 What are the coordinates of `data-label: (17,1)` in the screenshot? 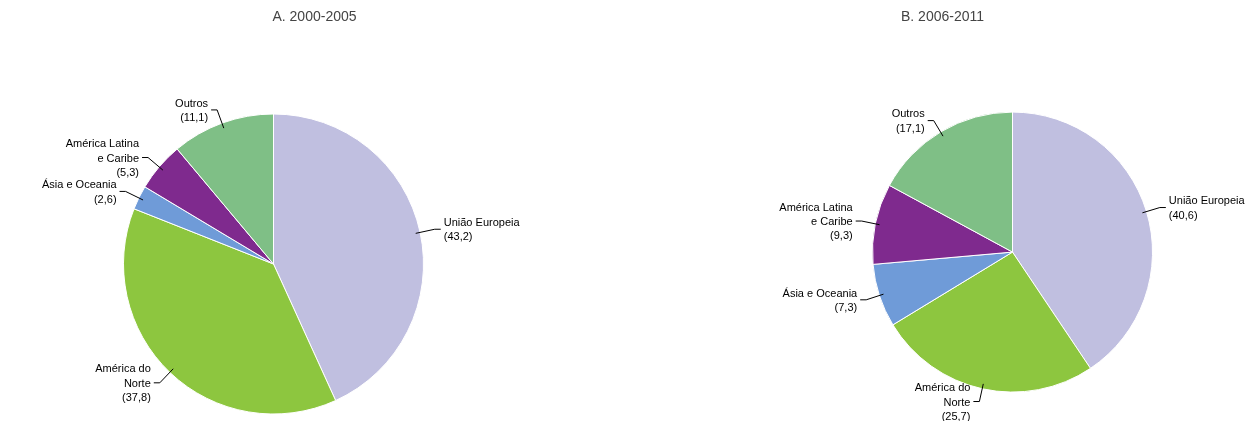 It's located at (910, 127).